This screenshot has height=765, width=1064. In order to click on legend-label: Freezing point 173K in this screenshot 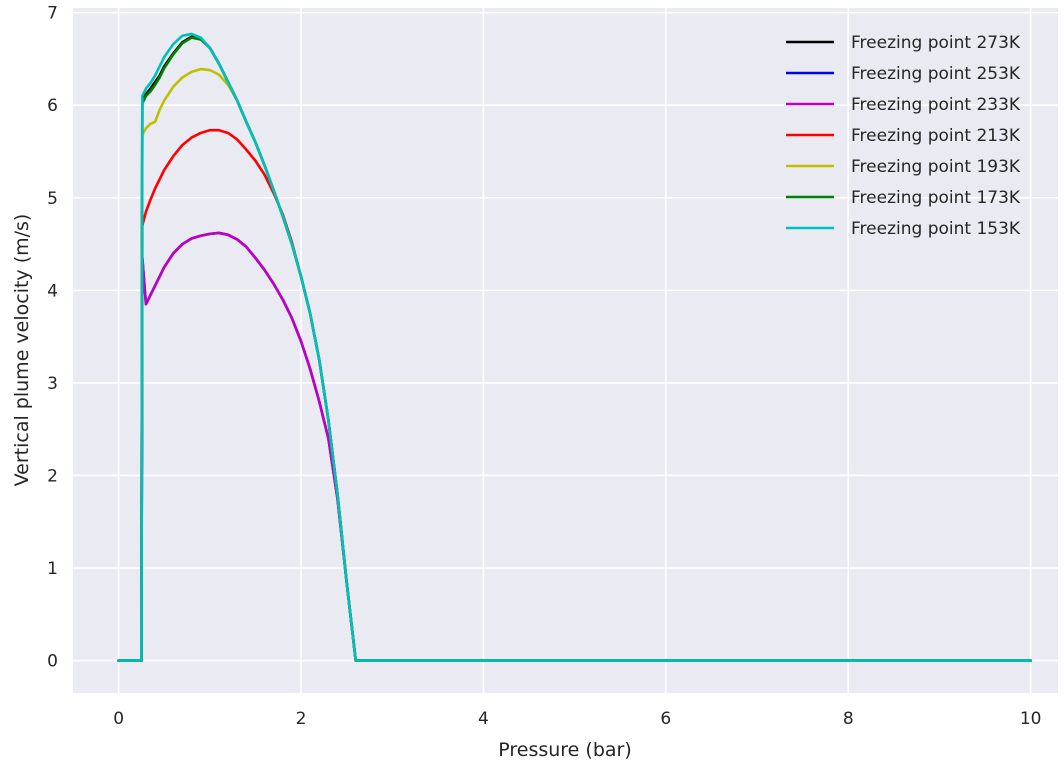, I will do `click(936, 198)`.